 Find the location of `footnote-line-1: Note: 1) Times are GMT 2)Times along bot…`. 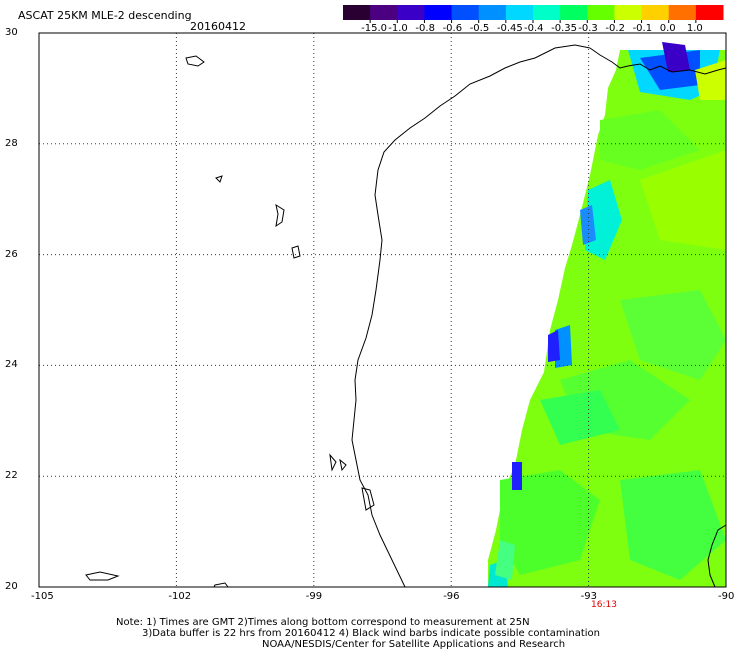

footnote-line-1: Note: 1) Times are GMT 2)Times along bot… is located at coordinates (323, 622).